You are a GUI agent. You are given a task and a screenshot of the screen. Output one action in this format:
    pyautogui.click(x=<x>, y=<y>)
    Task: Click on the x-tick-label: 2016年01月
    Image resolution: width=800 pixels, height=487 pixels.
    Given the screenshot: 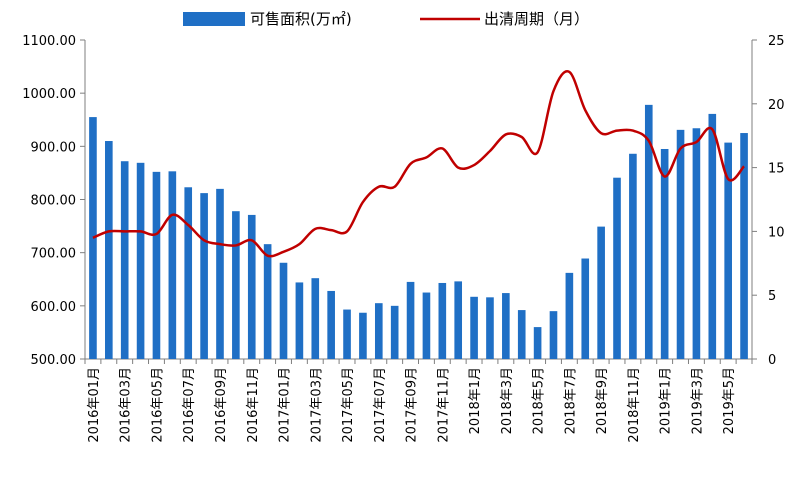 What is the action you would take?
    pyautogui.click(x=94, y=405)
    